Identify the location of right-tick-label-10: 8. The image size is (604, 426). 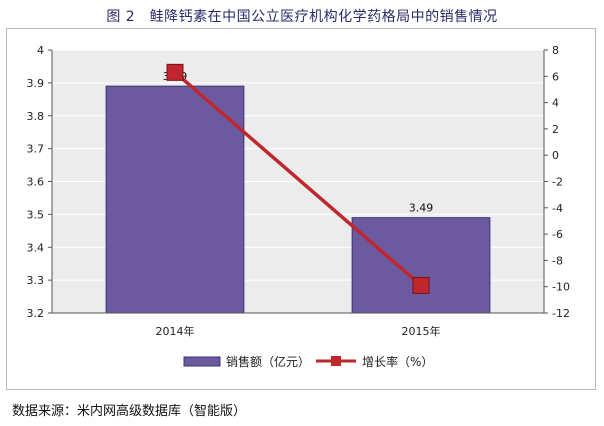
(555, 50).